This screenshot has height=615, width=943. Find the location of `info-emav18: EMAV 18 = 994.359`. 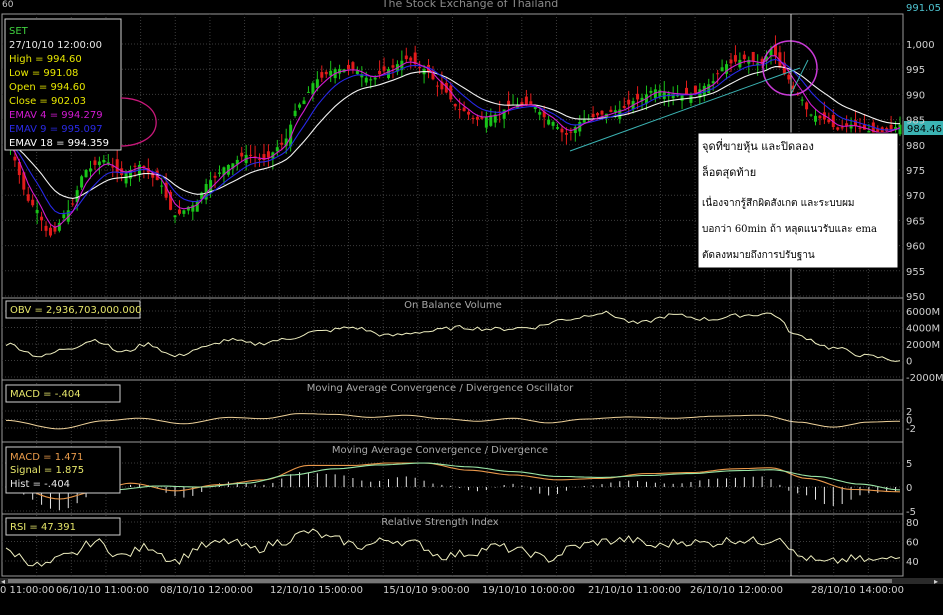

info-emav18: EMAV 18 = 994.359 is located at coordinates (59, 143).